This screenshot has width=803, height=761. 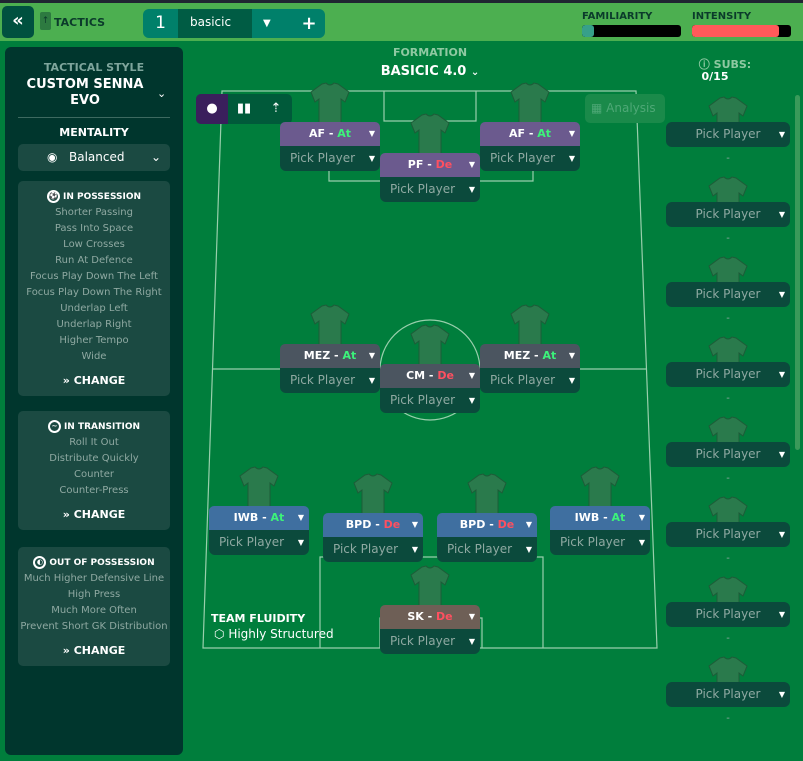 What do you see at coordinates (430, 71) in the screenshot?
I see `formation-dropdown: BASICIC 4.0 ⌄` at bounding box center [430, 71].